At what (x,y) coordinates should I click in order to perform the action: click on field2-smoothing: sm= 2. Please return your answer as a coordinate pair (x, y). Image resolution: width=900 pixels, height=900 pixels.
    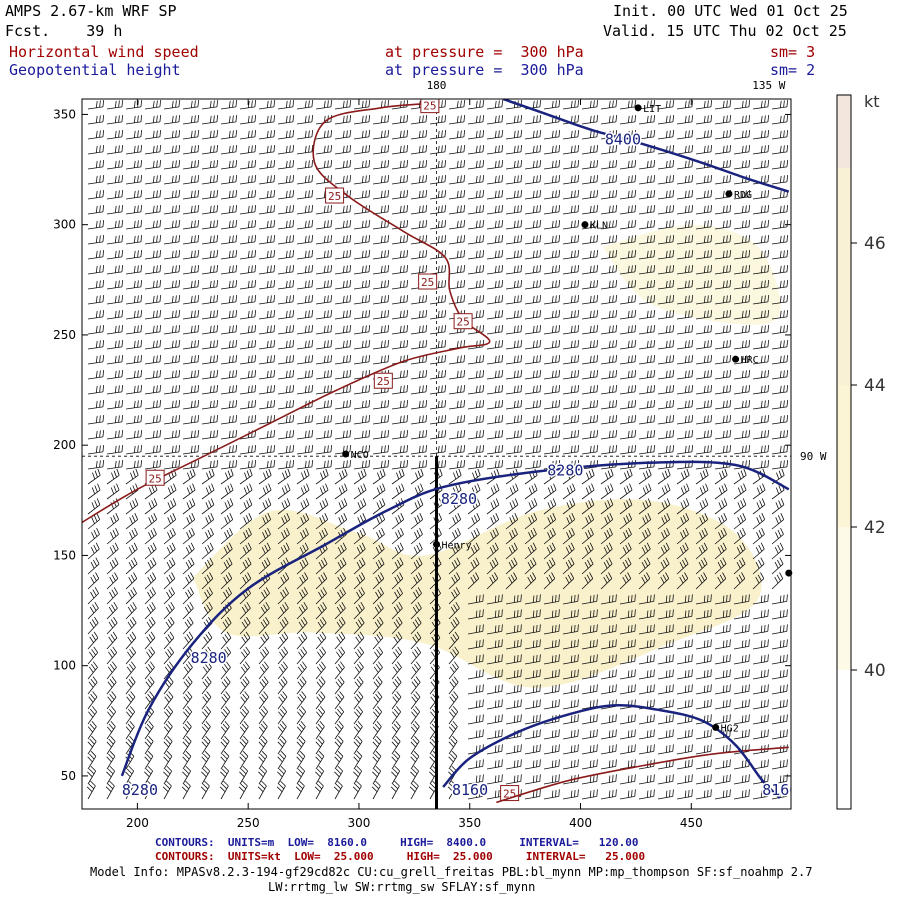
    Looking at the image, I should click on (793, 70).